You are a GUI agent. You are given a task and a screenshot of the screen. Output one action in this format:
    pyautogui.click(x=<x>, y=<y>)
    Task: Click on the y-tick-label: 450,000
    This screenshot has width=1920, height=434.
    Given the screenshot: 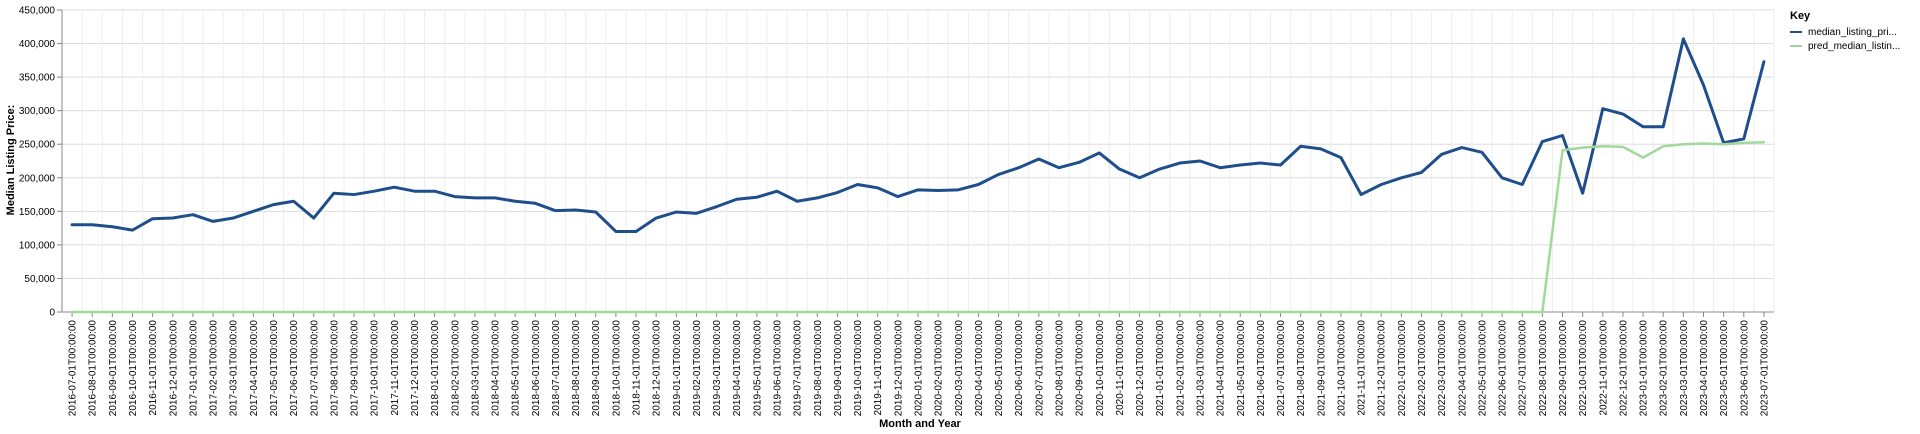 What is the action you would take?
    pyautogui.click(x=37, y=11)
    